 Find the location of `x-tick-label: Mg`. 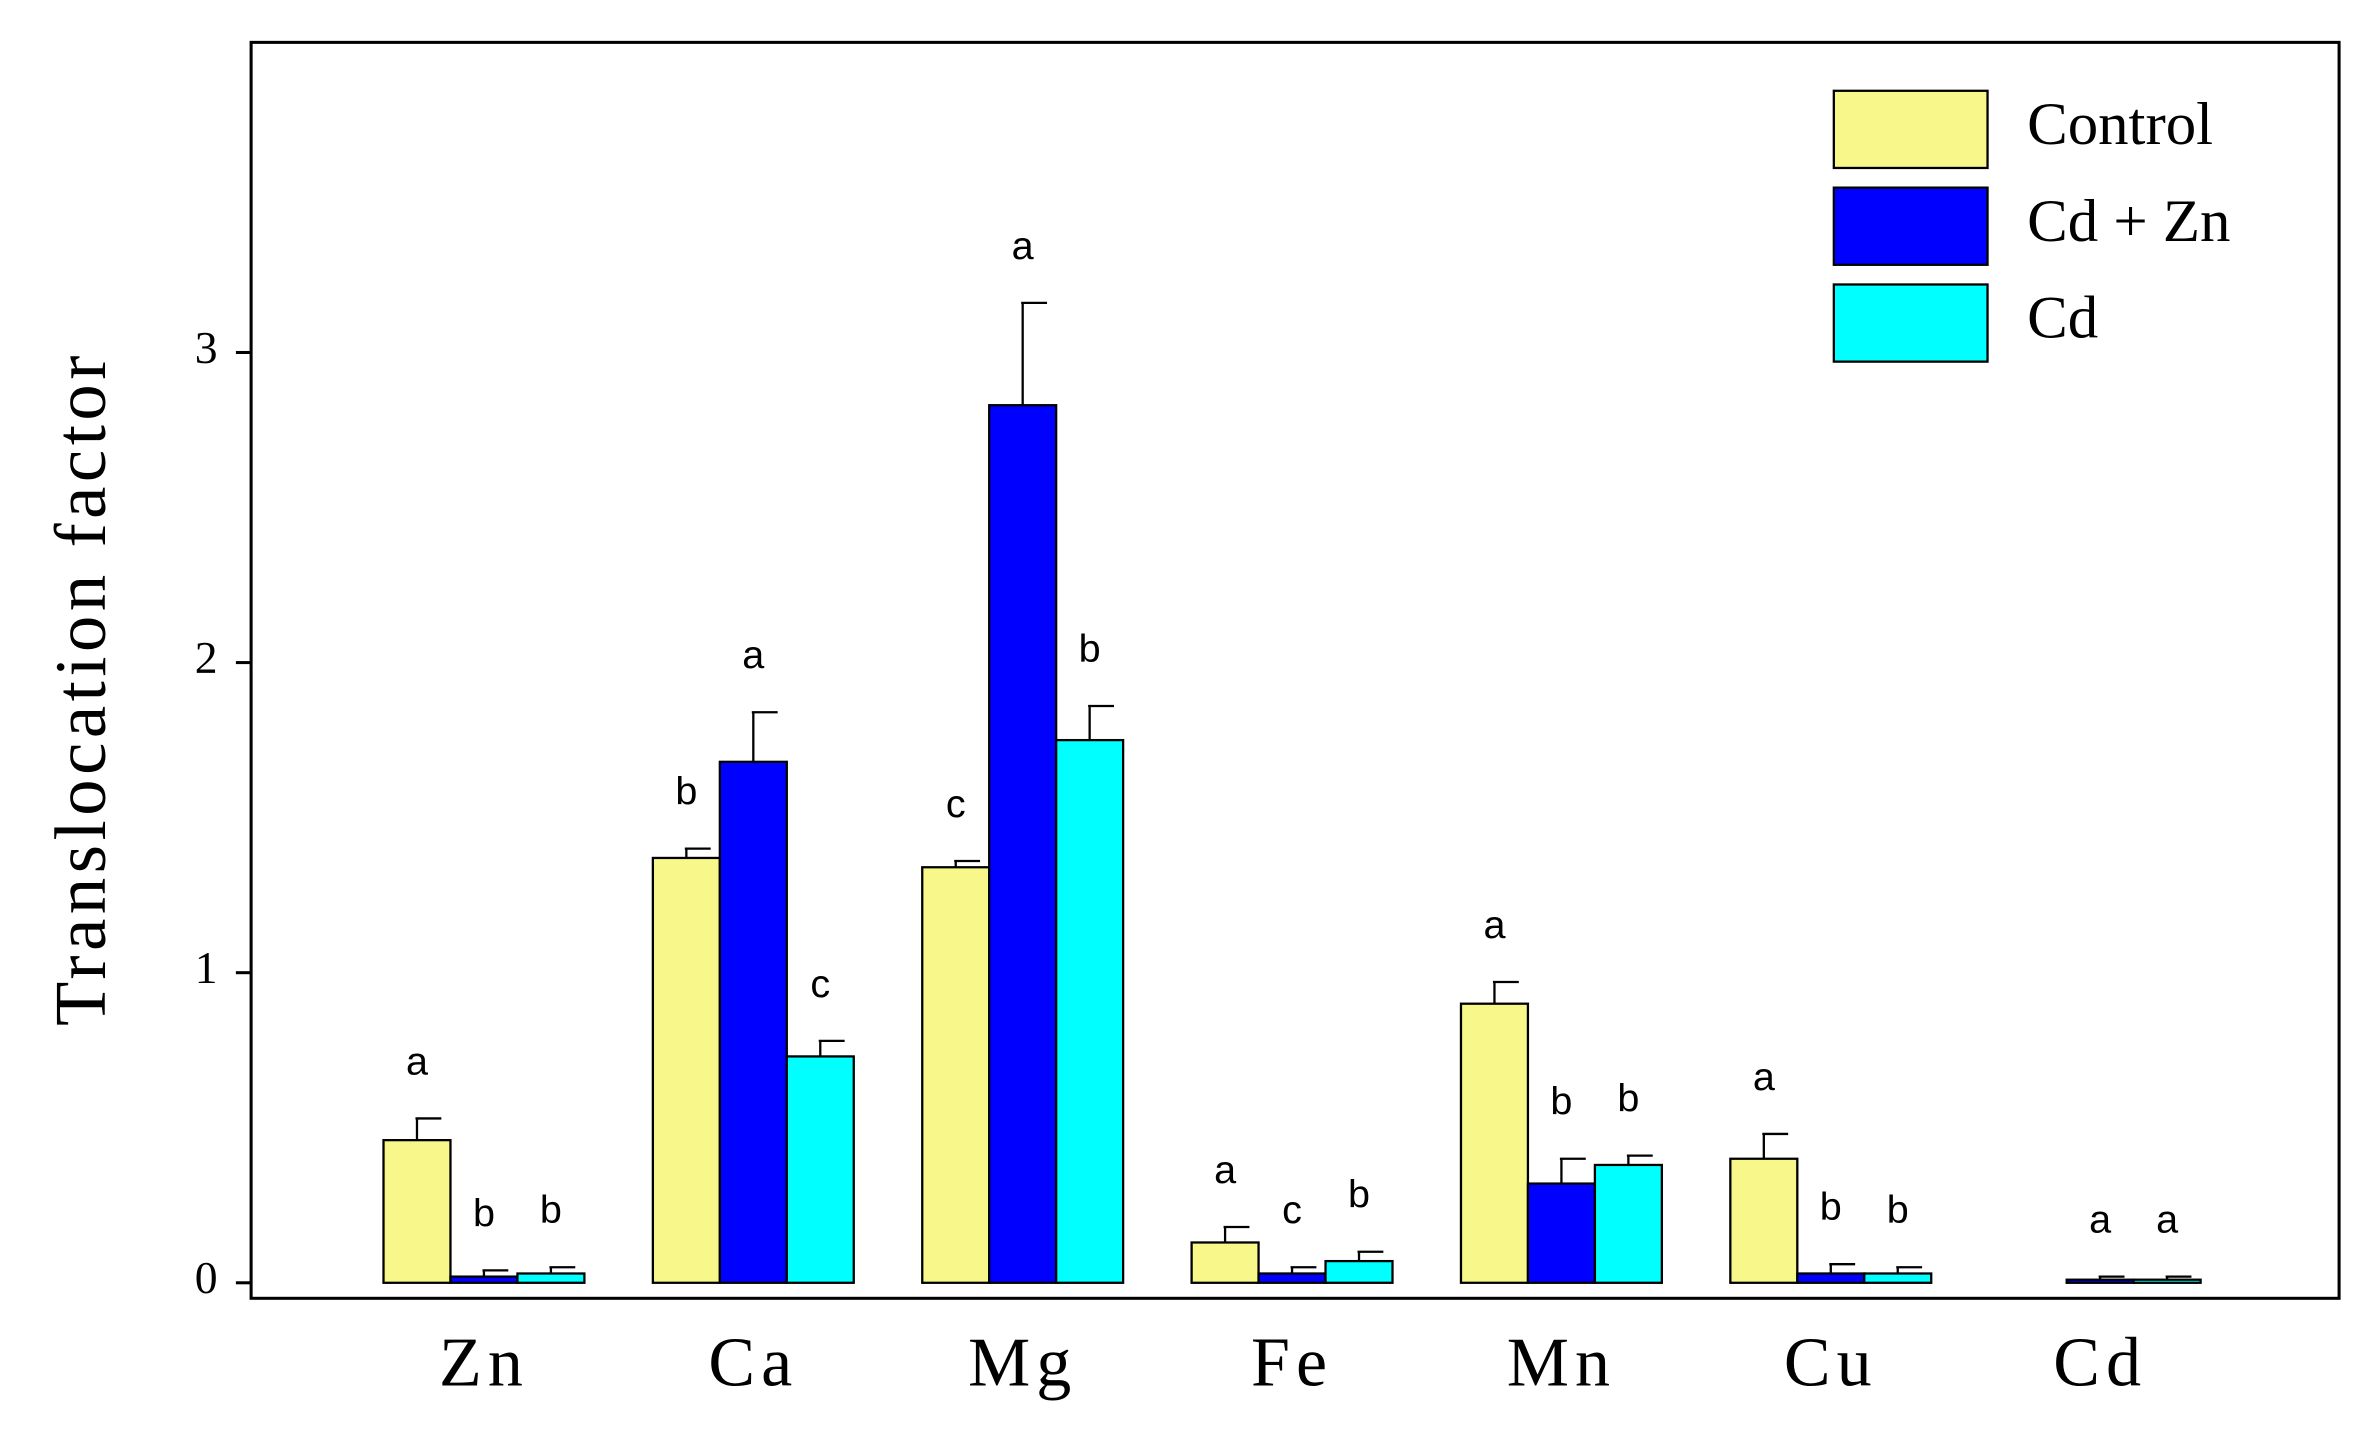

x-tick-label: Mg is located at coordinates (1022, 1363).